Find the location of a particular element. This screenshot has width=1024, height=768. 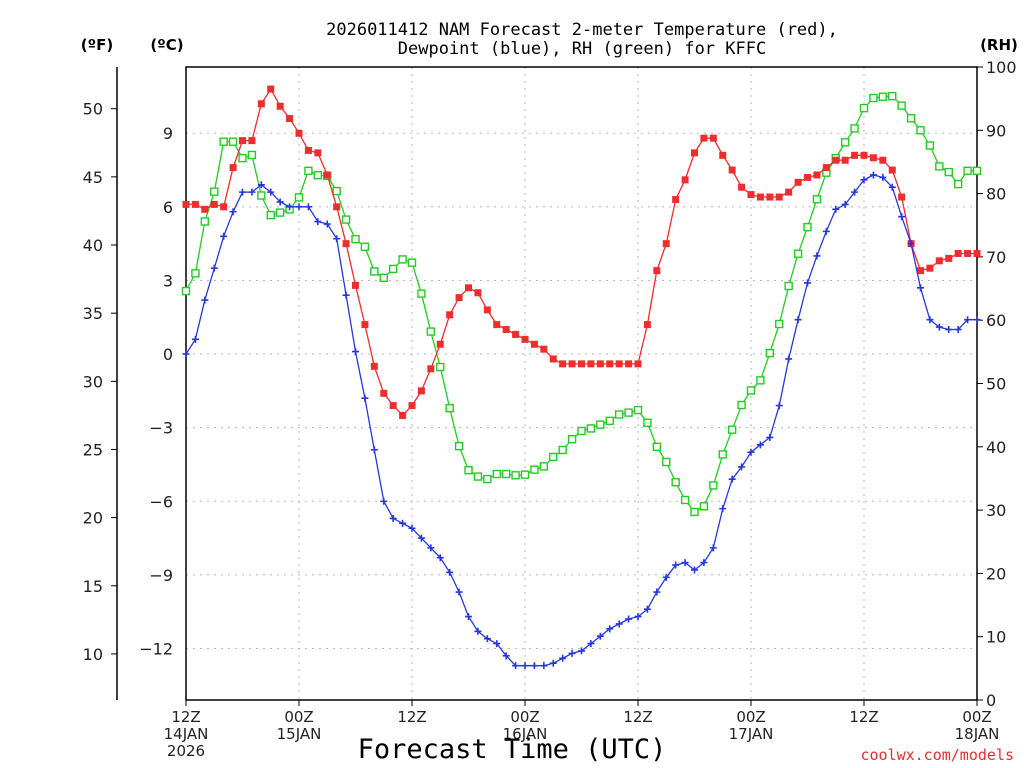

x-tick-label: 14JAN is located at coordinates (186, 734).